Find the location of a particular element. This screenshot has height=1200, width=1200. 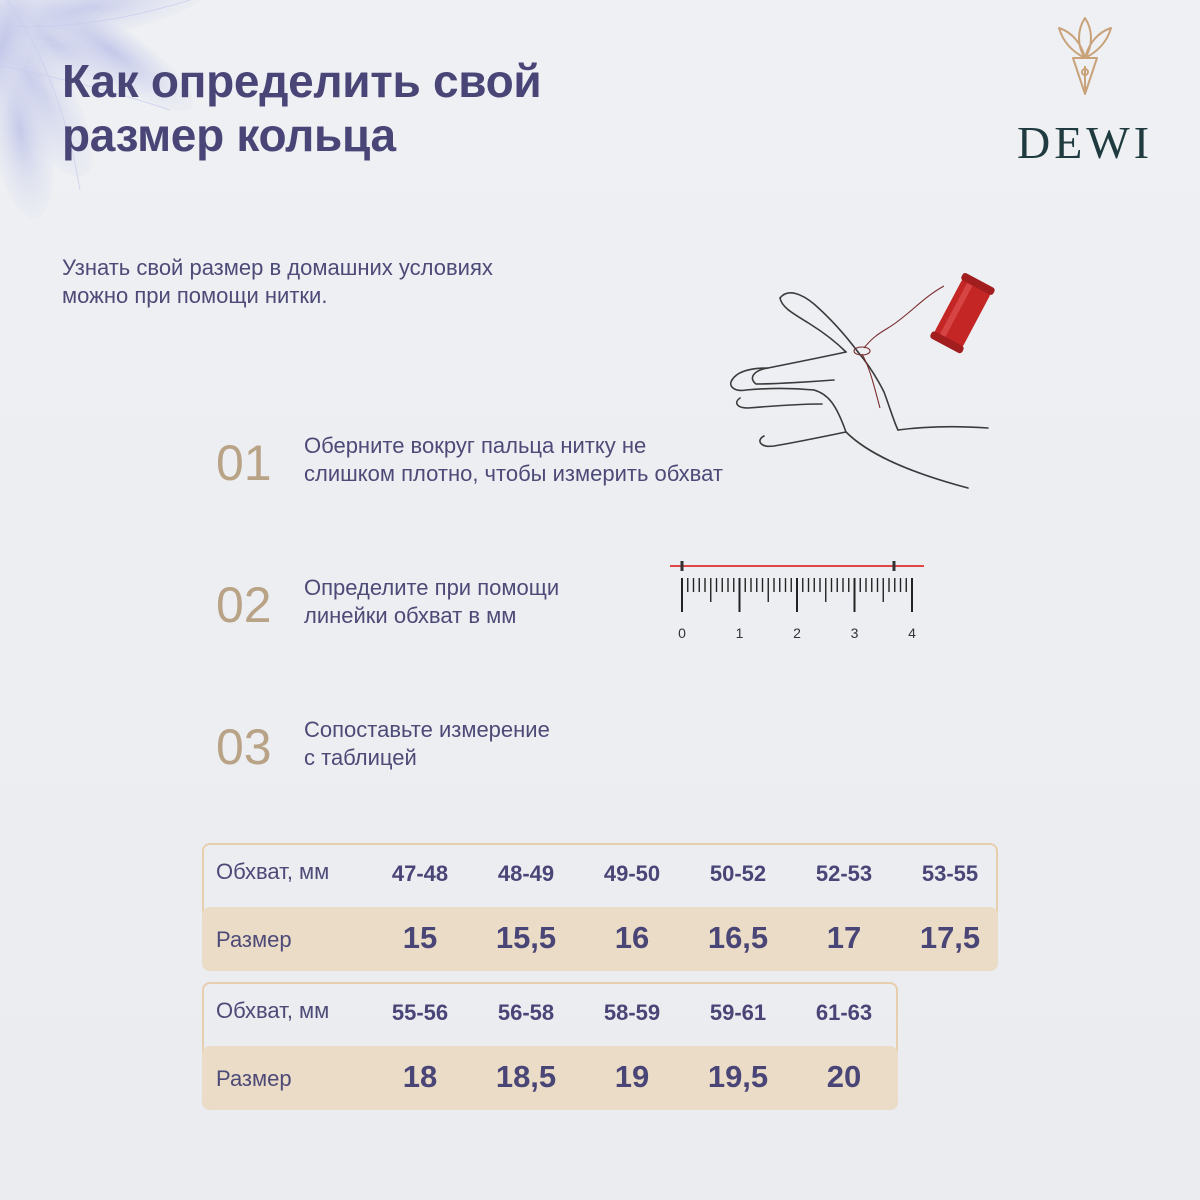

size-cell: 15 is located at coordinates (420, 937).